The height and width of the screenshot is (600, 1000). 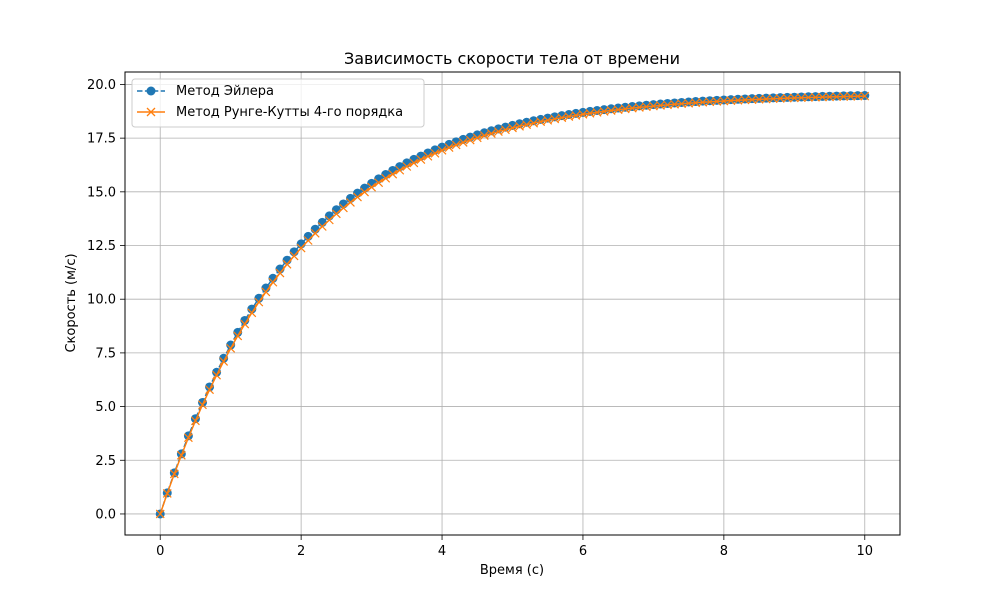 What do you see at coordinates (105, 353) in the screenshot?
I see `y-tick-label: 7.5` at bounding box center [105, 353].